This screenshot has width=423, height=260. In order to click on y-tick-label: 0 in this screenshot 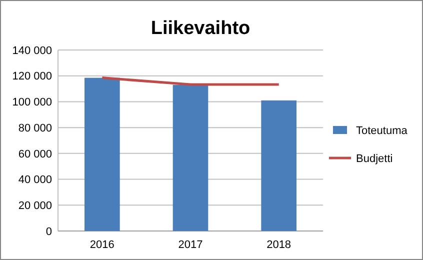, I will do `click(49, 232)`.